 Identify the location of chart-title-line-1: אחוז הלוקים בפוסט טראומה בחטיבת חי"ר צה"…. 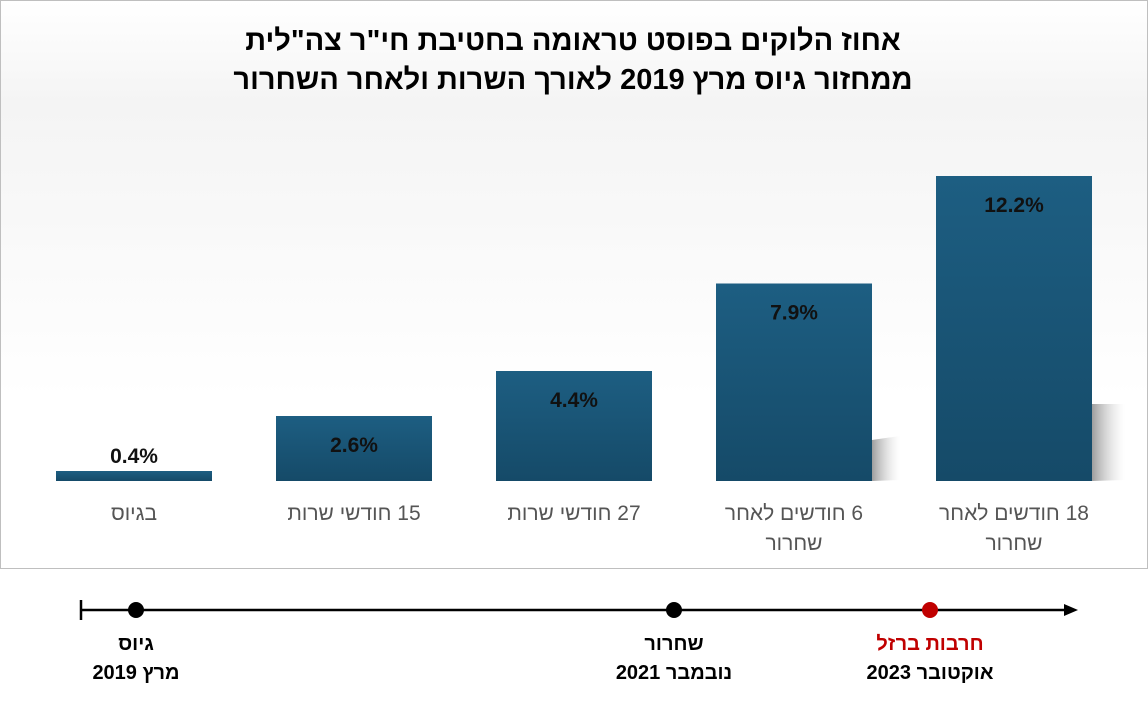
(573, 41).